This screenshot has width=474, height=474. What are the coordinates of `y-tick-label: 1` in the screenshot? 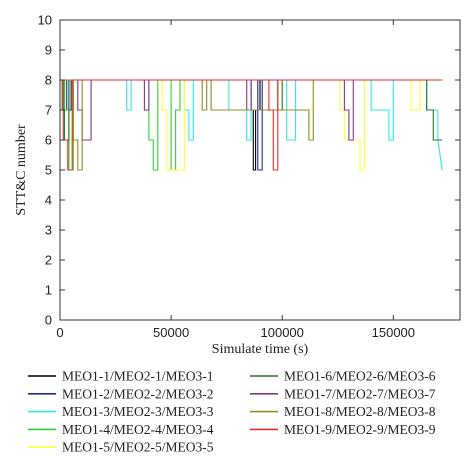 It's located at (48, 290).